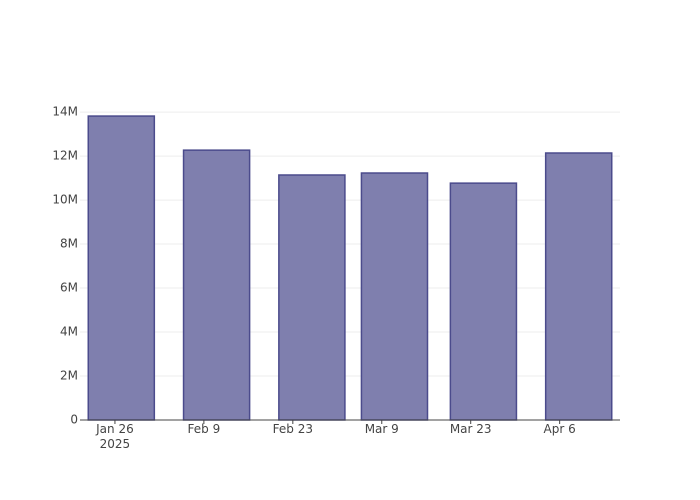 The width and height of the screenshot is (700, 500). What do you see at coordinates (65, 200) in the screenshot?
I see `y-tick-label: 10M` at bounding box center [65, 200].